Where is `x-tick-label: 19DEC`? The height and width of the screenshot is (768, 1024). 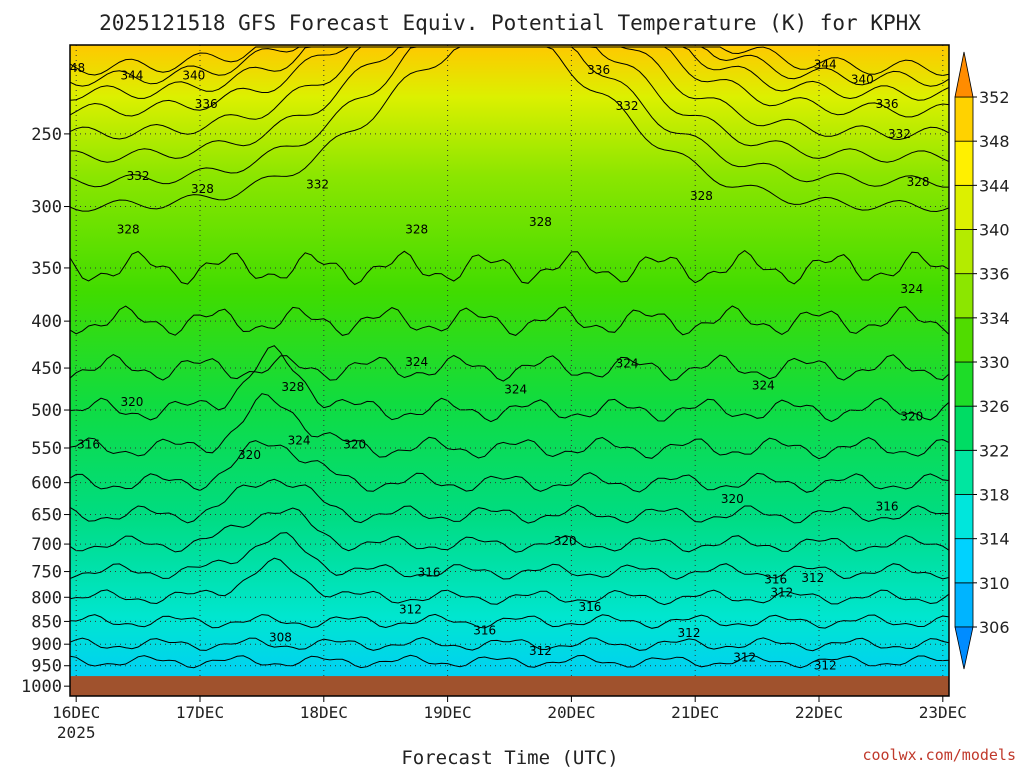 x-tick-label: 19DEC is located at coordinates (448, 712).